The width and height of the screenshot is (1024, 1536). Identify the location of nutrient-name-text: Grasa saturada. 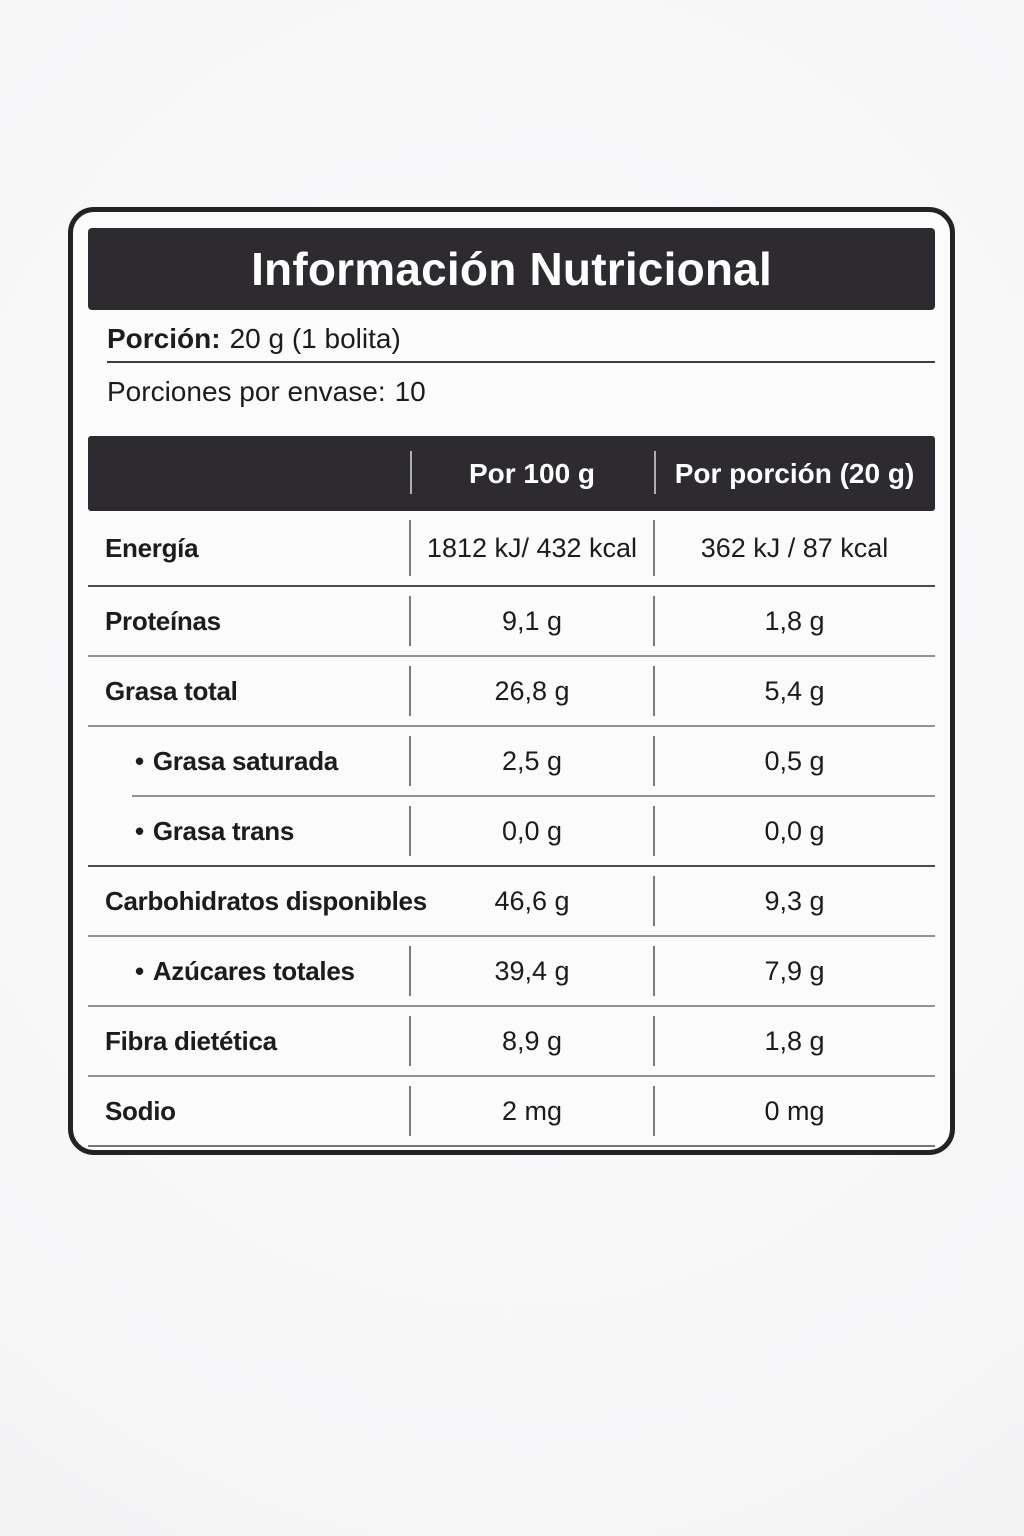
(245, 760).